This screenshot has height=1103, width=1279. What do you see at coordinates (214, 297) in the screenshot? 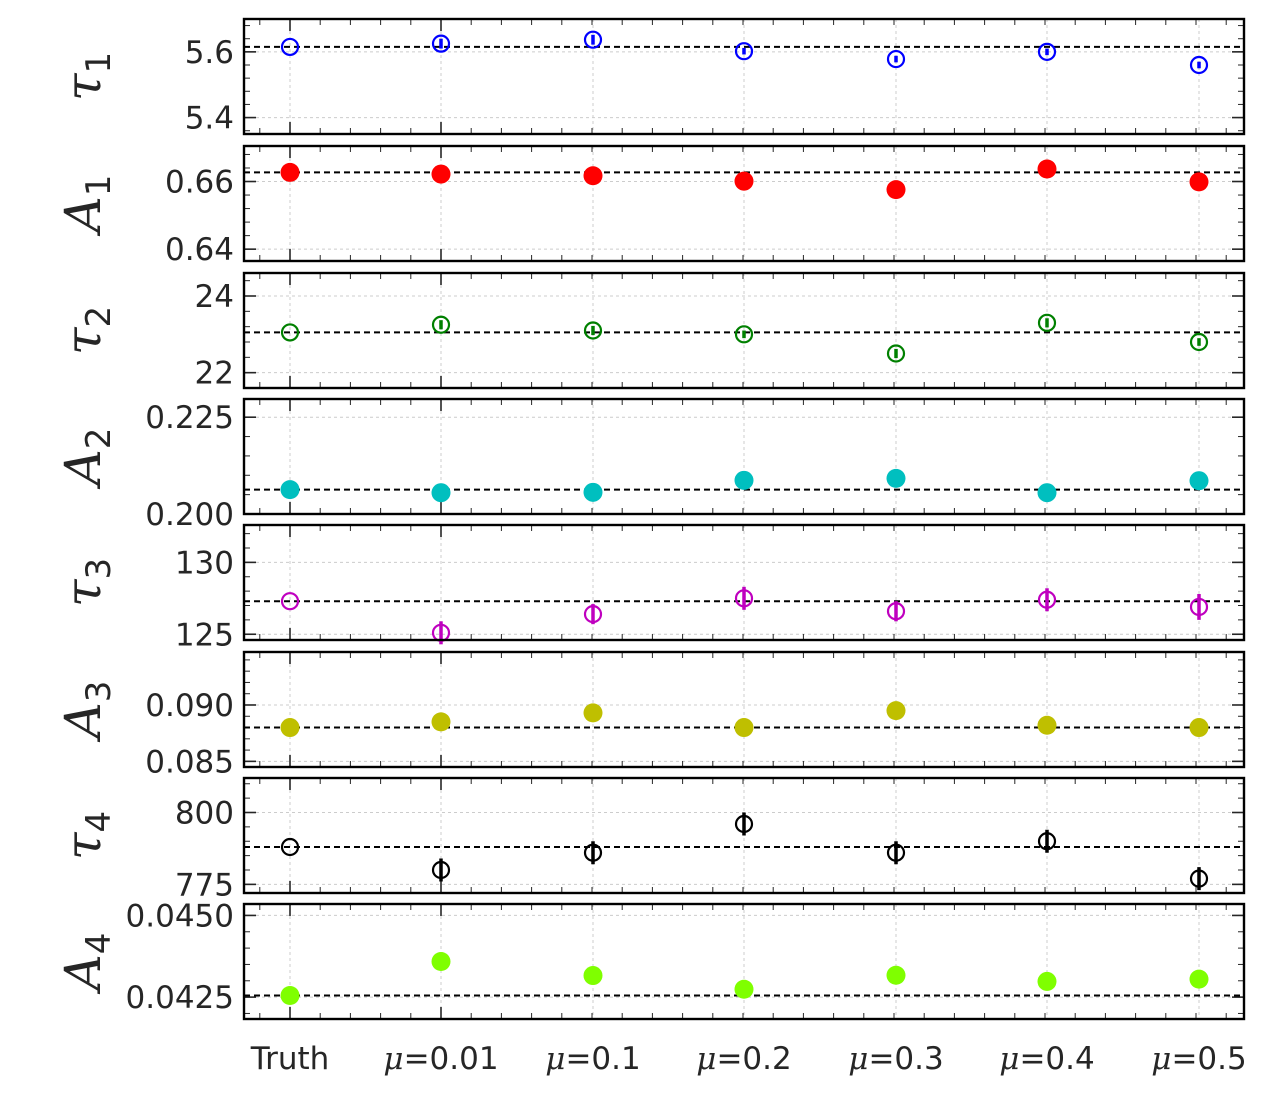
I see `y-tick-label: 24` at bounding box center [214, 297].